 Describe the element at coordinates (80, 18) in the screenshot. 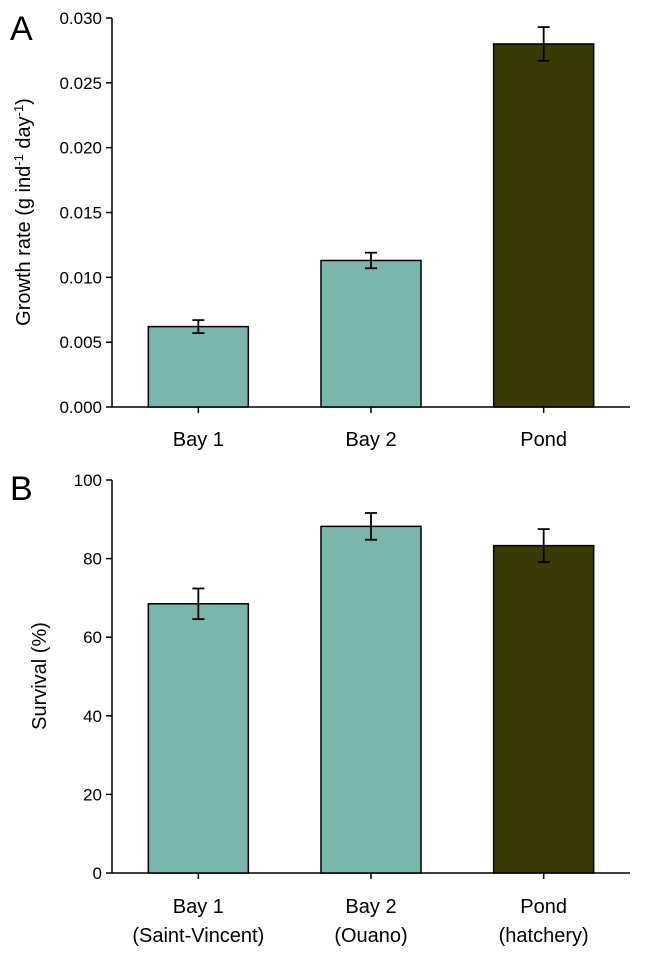

I see `y-tick-label: 0.030` at that location.